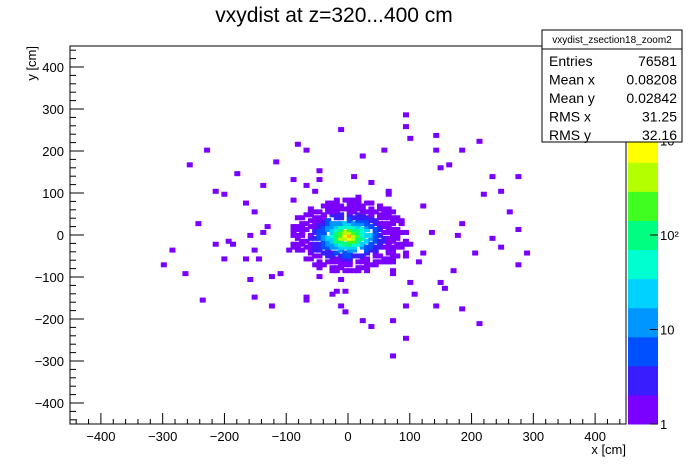 This screenshot has width=696, height=472. What do you see at coordinates (659, 135) in the screenshot?
I see `stats-row-value: 32.16` at bounding box center [659, 135].